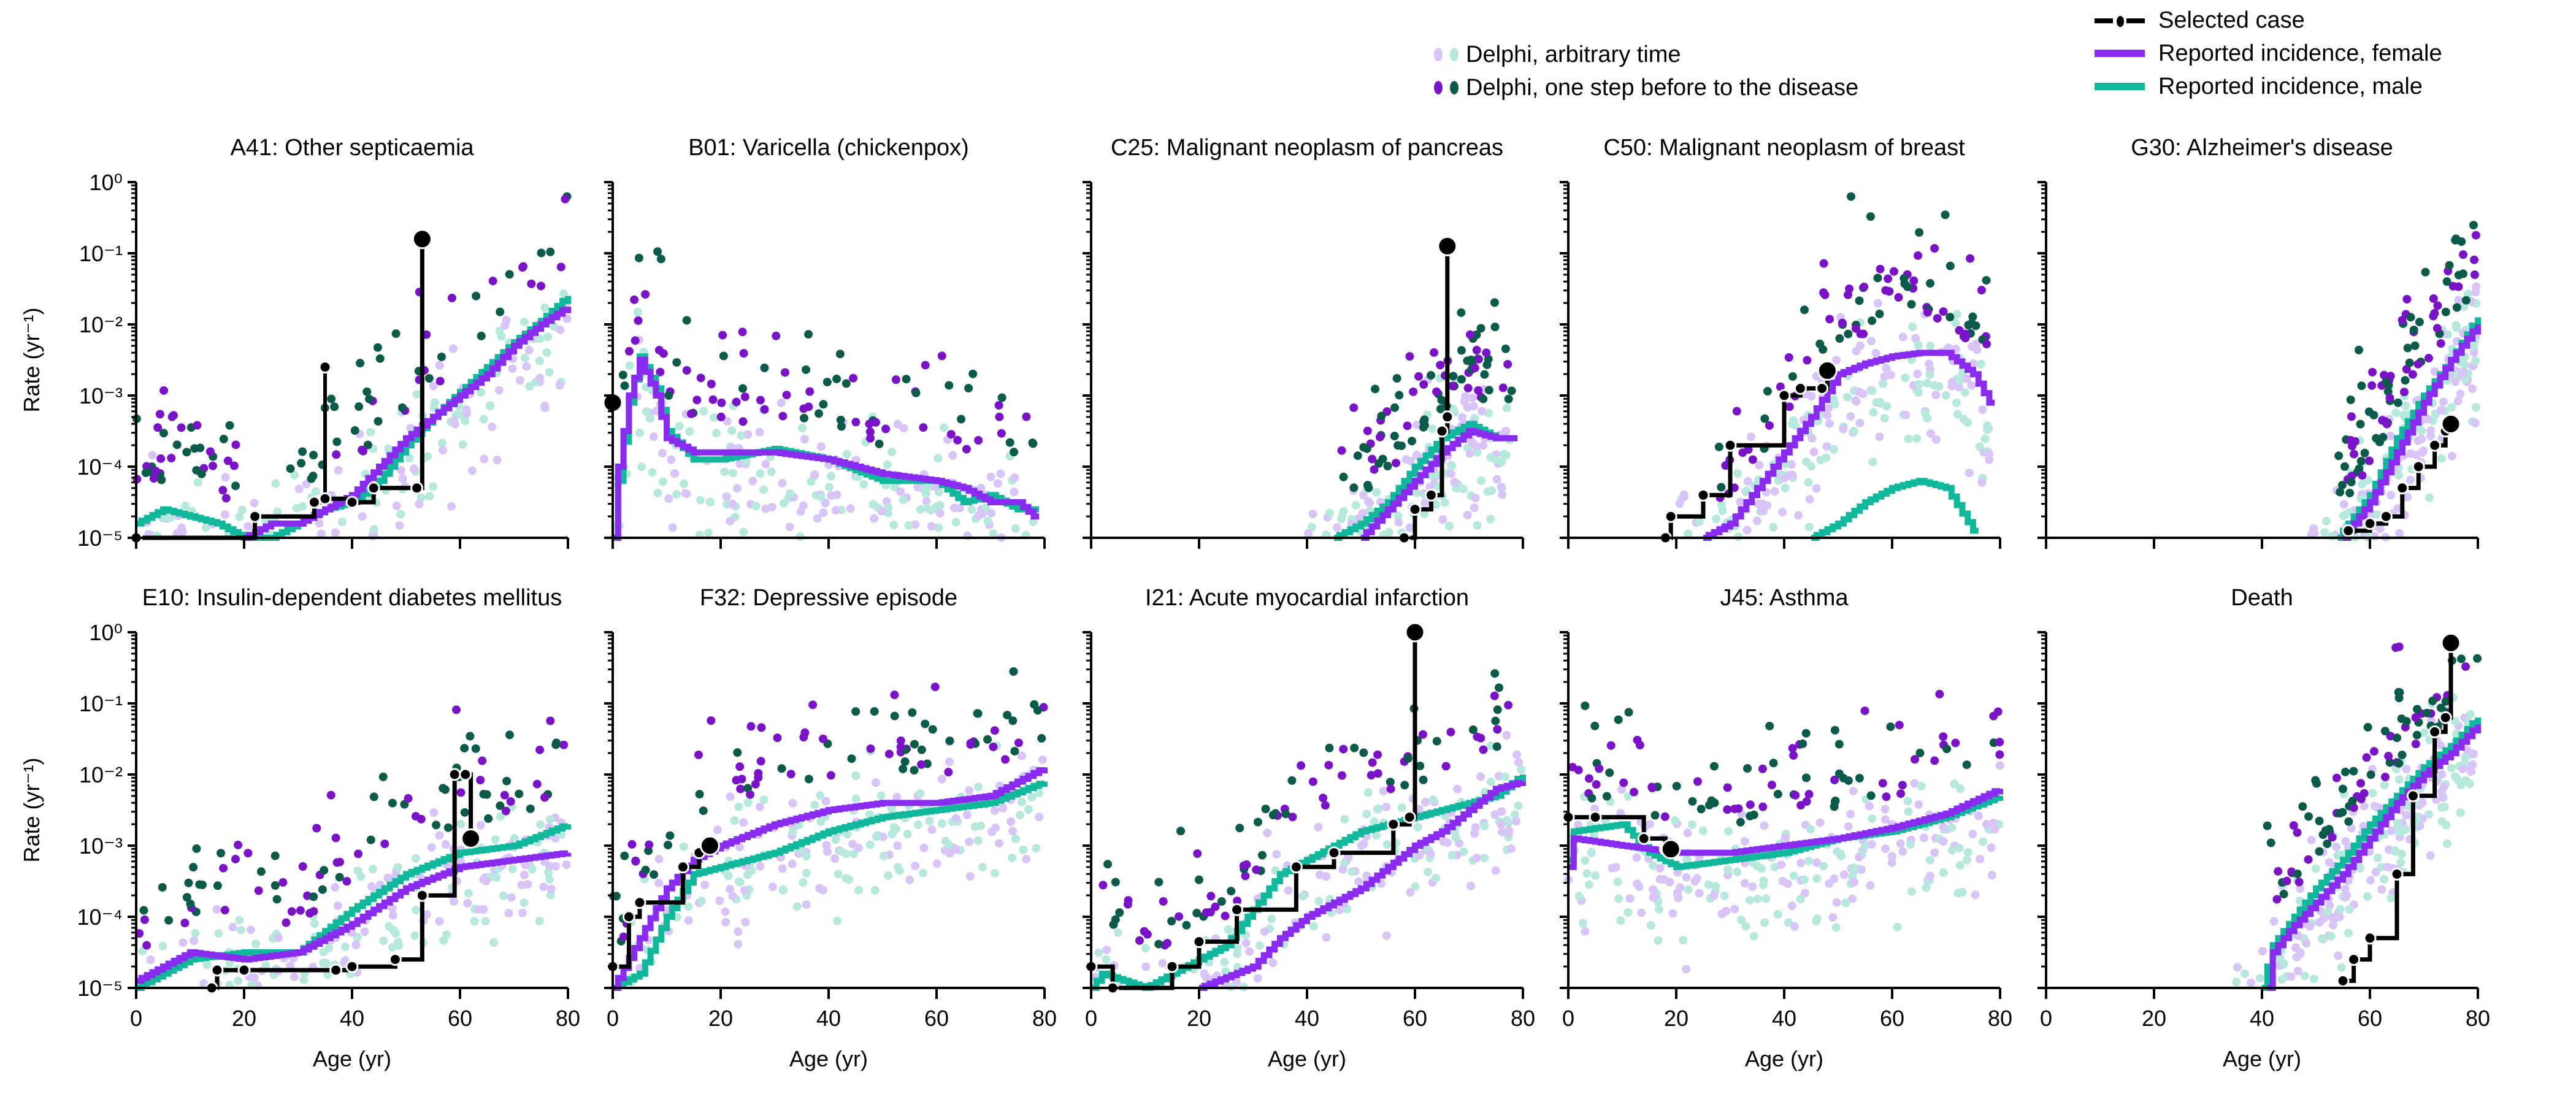 The image size is (2576, 1094). Describe the element at coordinates (1199, 1019) in the screenshot. I see `x-tick-label: 20` at that location.